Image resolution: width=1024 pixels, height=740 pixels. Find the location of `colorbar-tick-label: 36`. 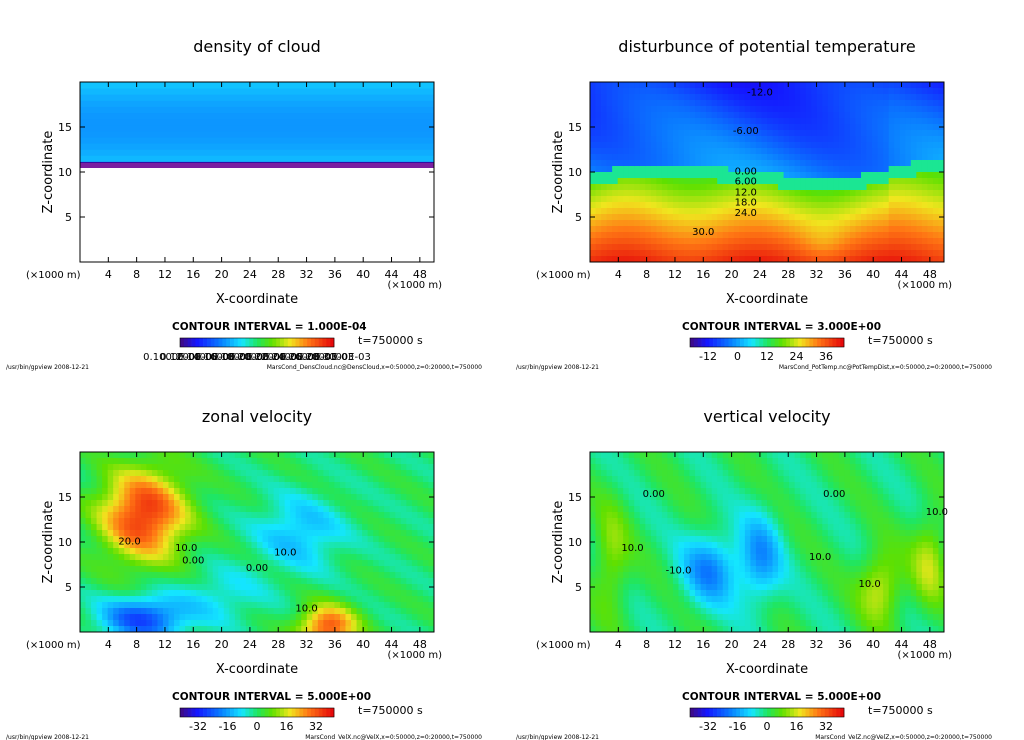

colorbar-tick-label: 36 is located at coordinates (826, 356).